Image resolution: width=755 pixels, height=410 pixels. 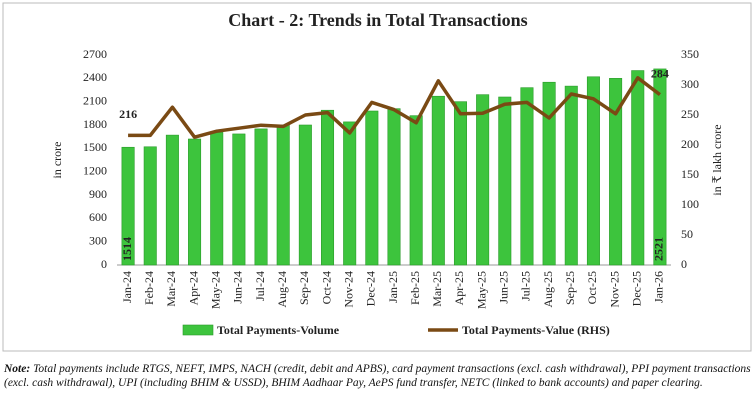 I want to click on x-tick-label: Apr-24, so click(x=193, y=288).